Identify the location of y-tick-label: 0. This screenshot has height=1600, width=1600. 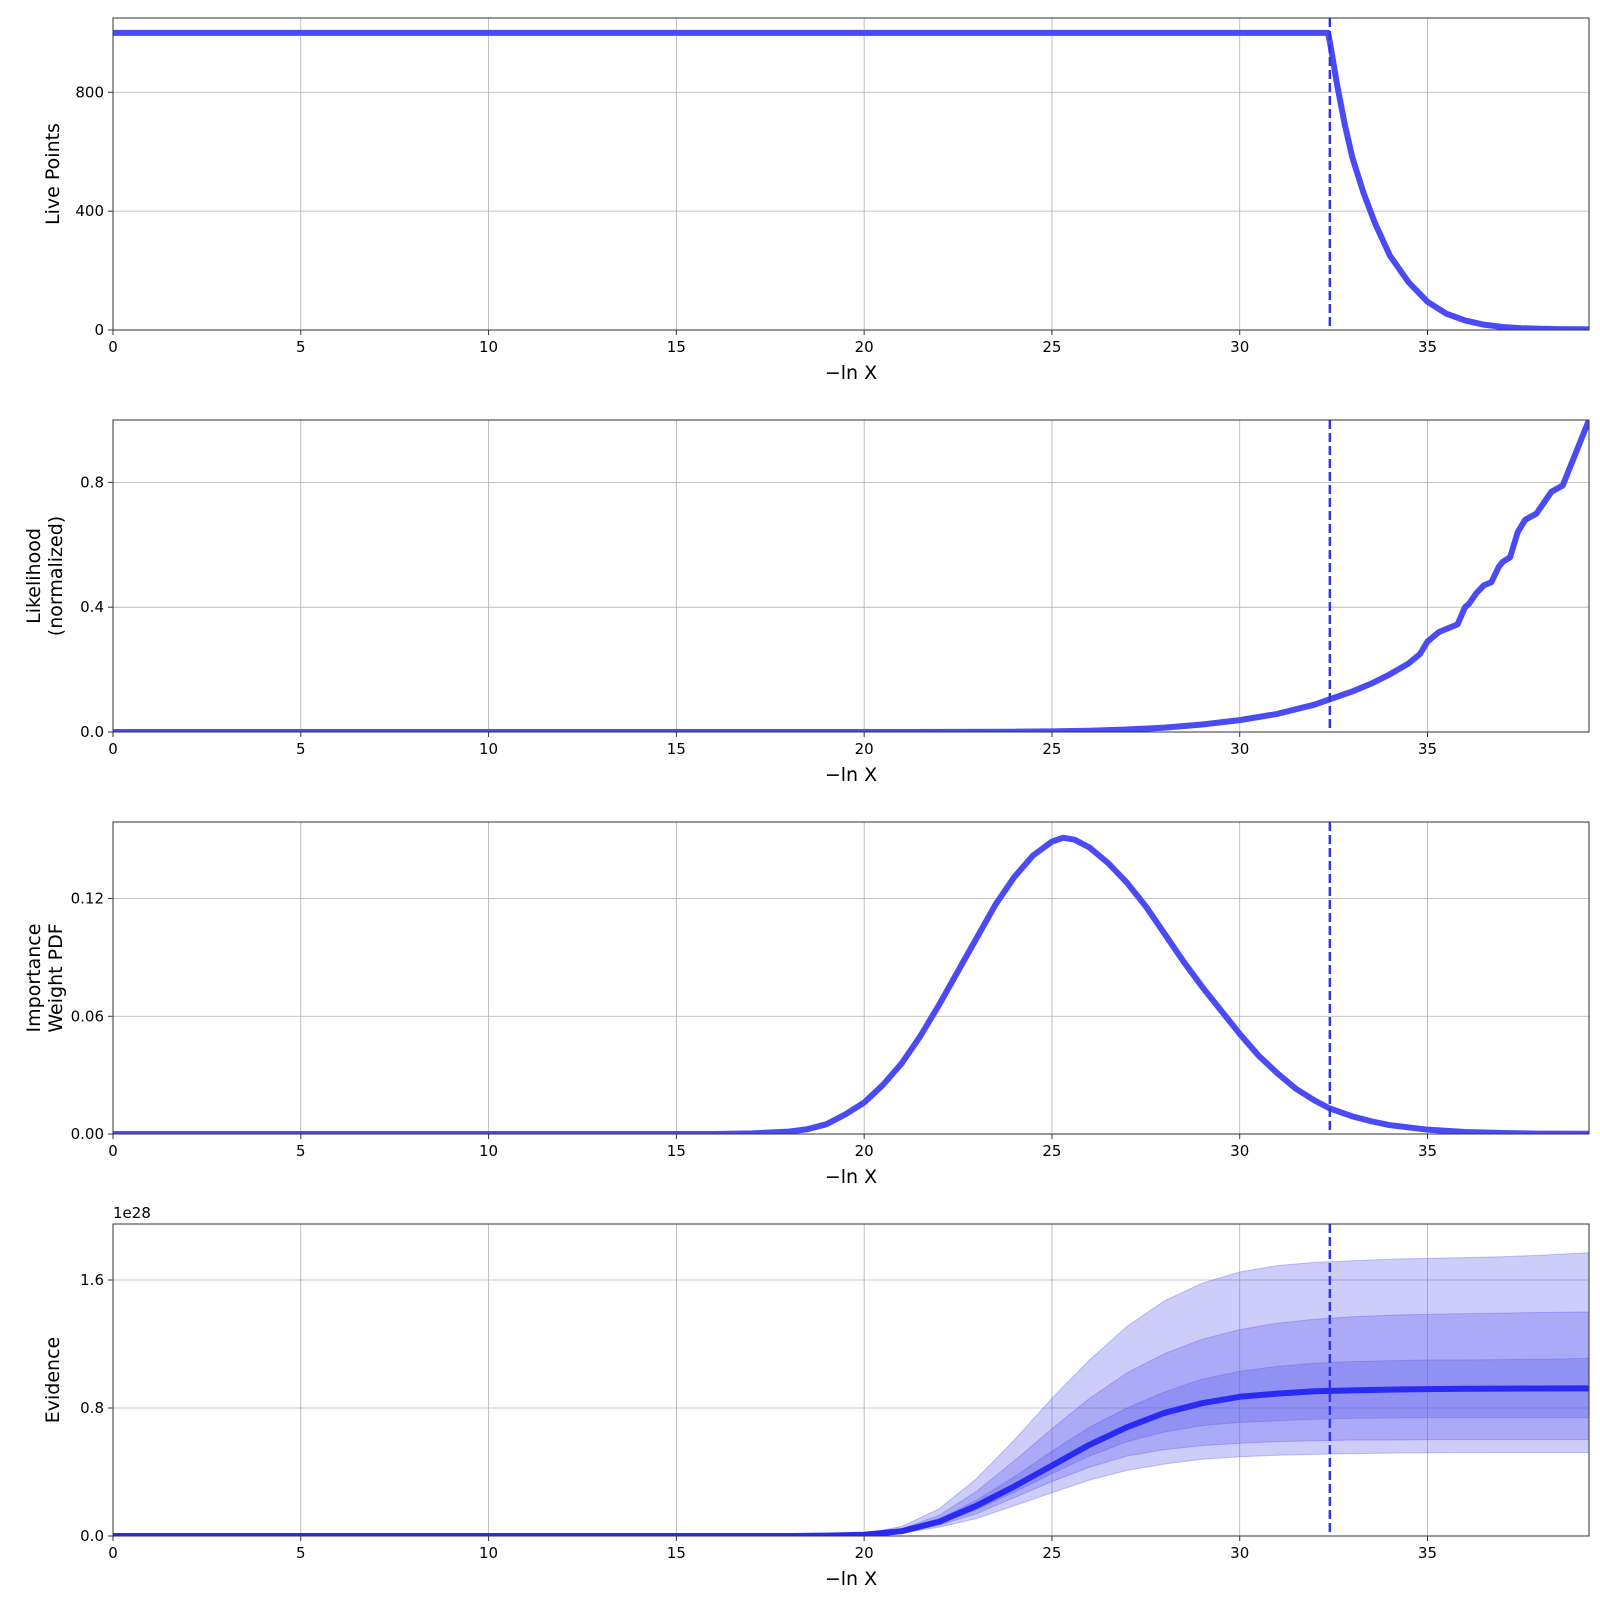
(99, 330).